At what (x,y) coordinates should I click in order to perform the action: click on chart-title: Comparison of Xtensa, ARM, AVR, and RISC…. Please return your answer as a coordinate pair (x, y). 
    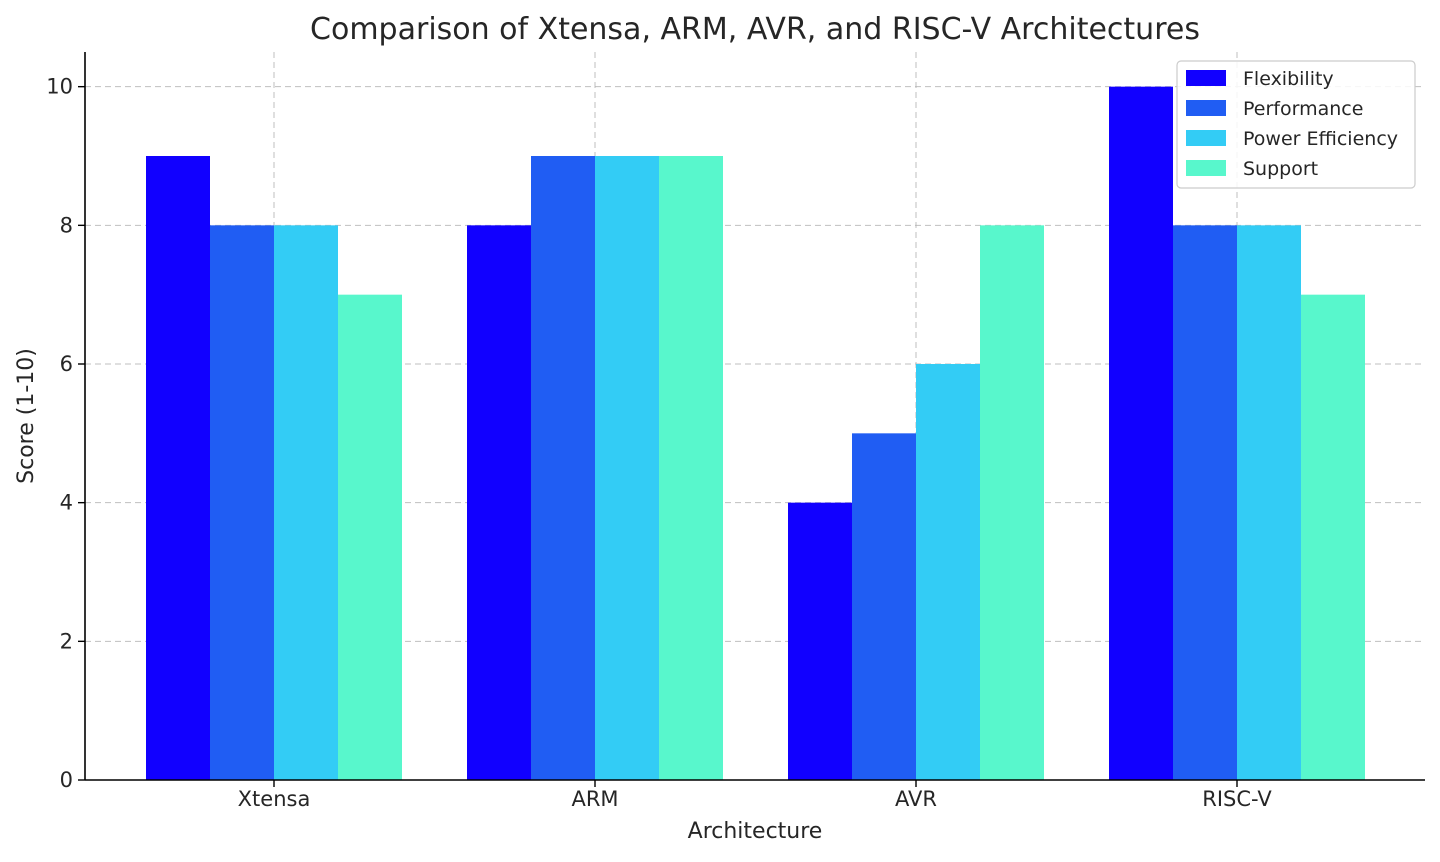
    Looking at the image, I should click on (755, 29).